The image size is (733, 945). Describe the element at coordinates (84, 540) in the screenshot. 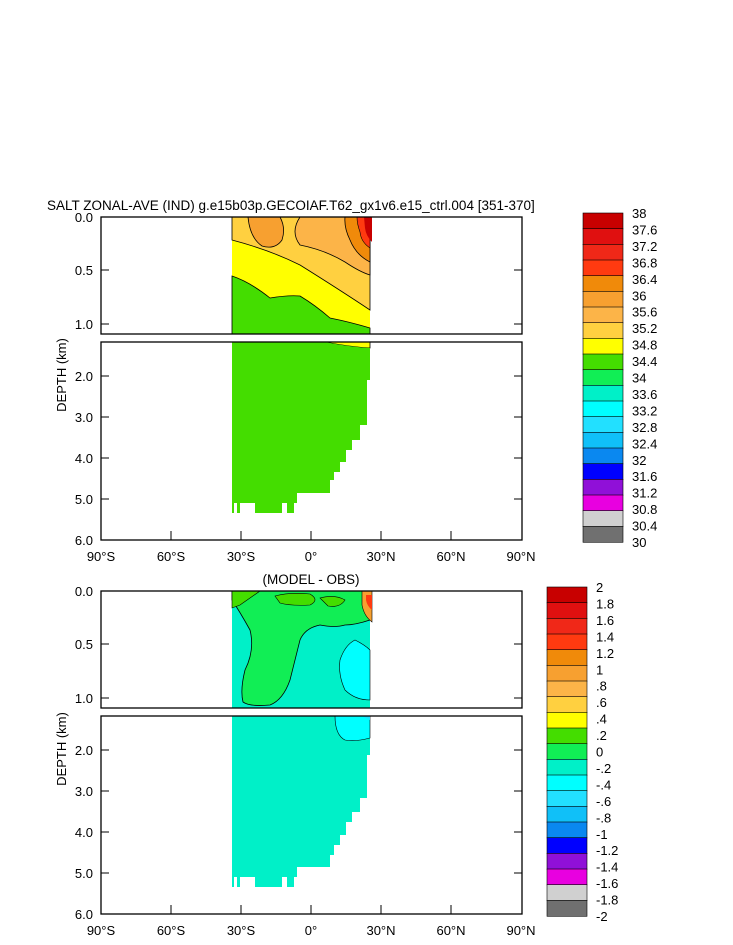

I see `y-tick-label: 6.0` at that location.